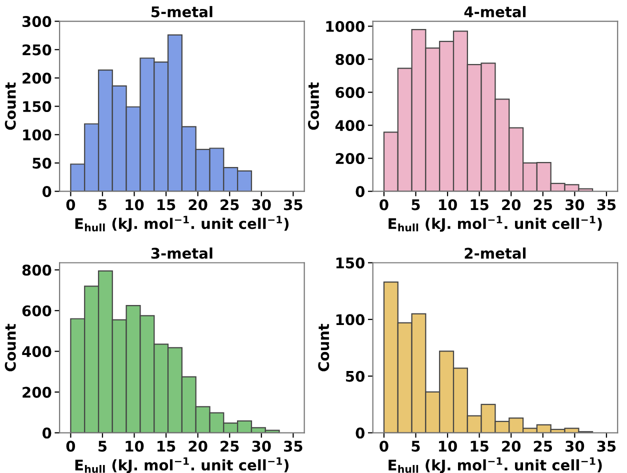 This screenshot has height=473, width=627. Describe the element at coordinates (37, 22) in the screenshot. I see `y-tick-label: 300` at that location.